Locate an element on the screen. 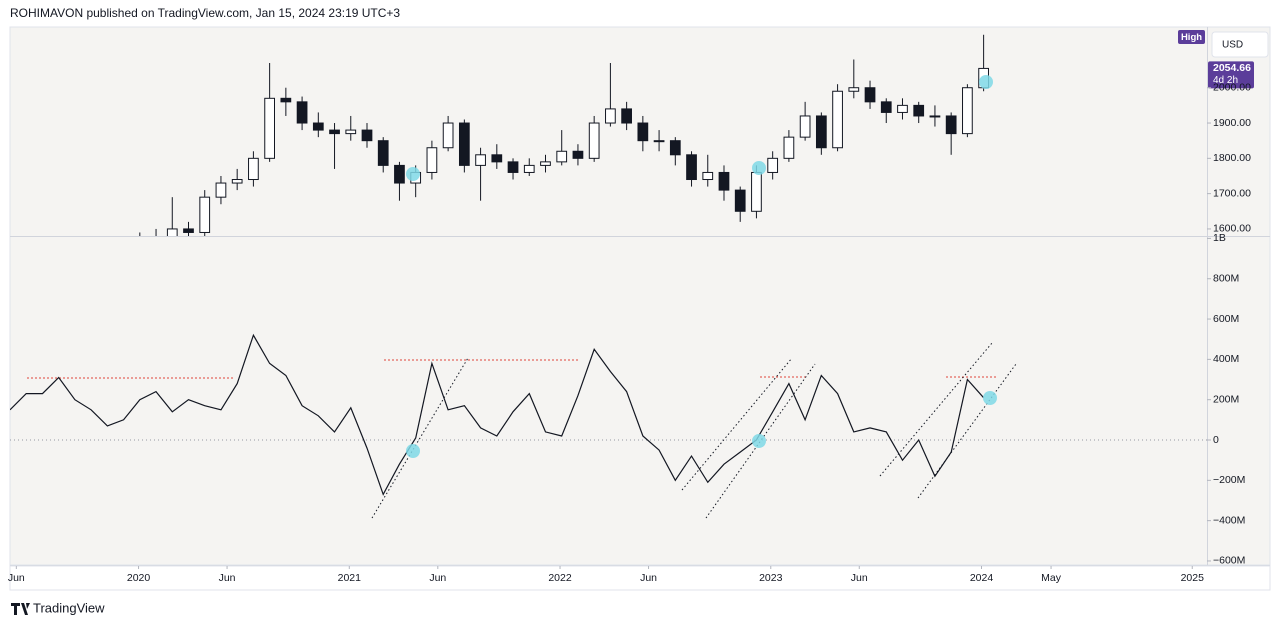 Image resolution: width=1281 pixels, height=627 pixels. y-tick-label: −600M is located at coordinates (1229, 561).